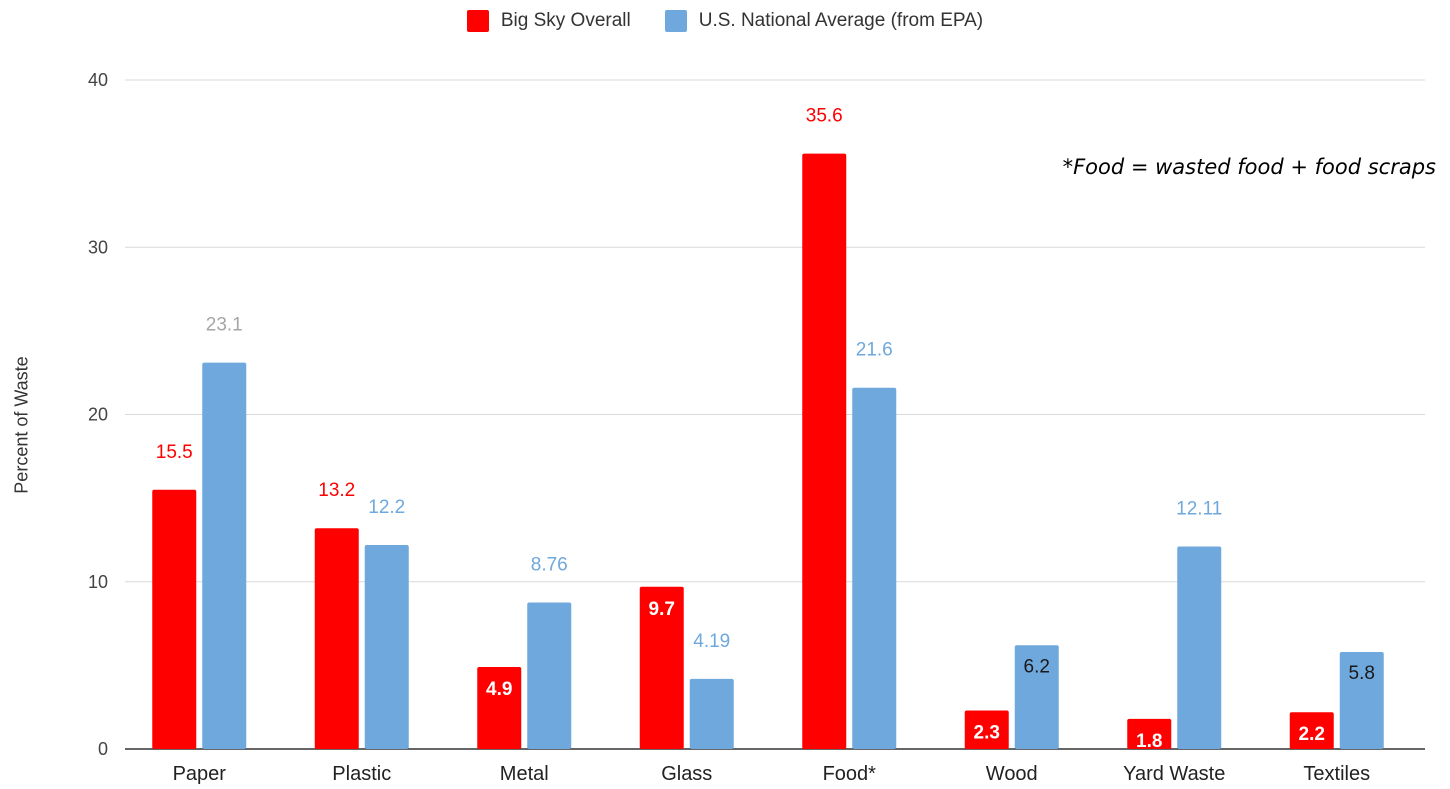 The width and height of the screenshot is (1450, 789). Describe the element at coordinates (1149, 741) in the screenshot. I see `data-label-big-sky: 1.8` at that location.